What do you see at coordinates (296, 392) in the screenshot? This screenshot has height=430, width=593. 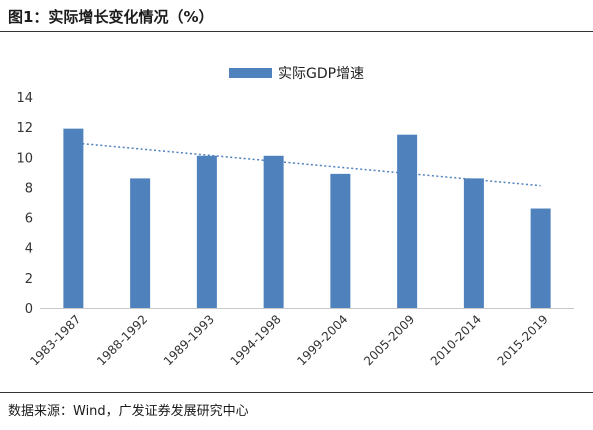 I see `bottom-rule` at bounding box center [296, 392].